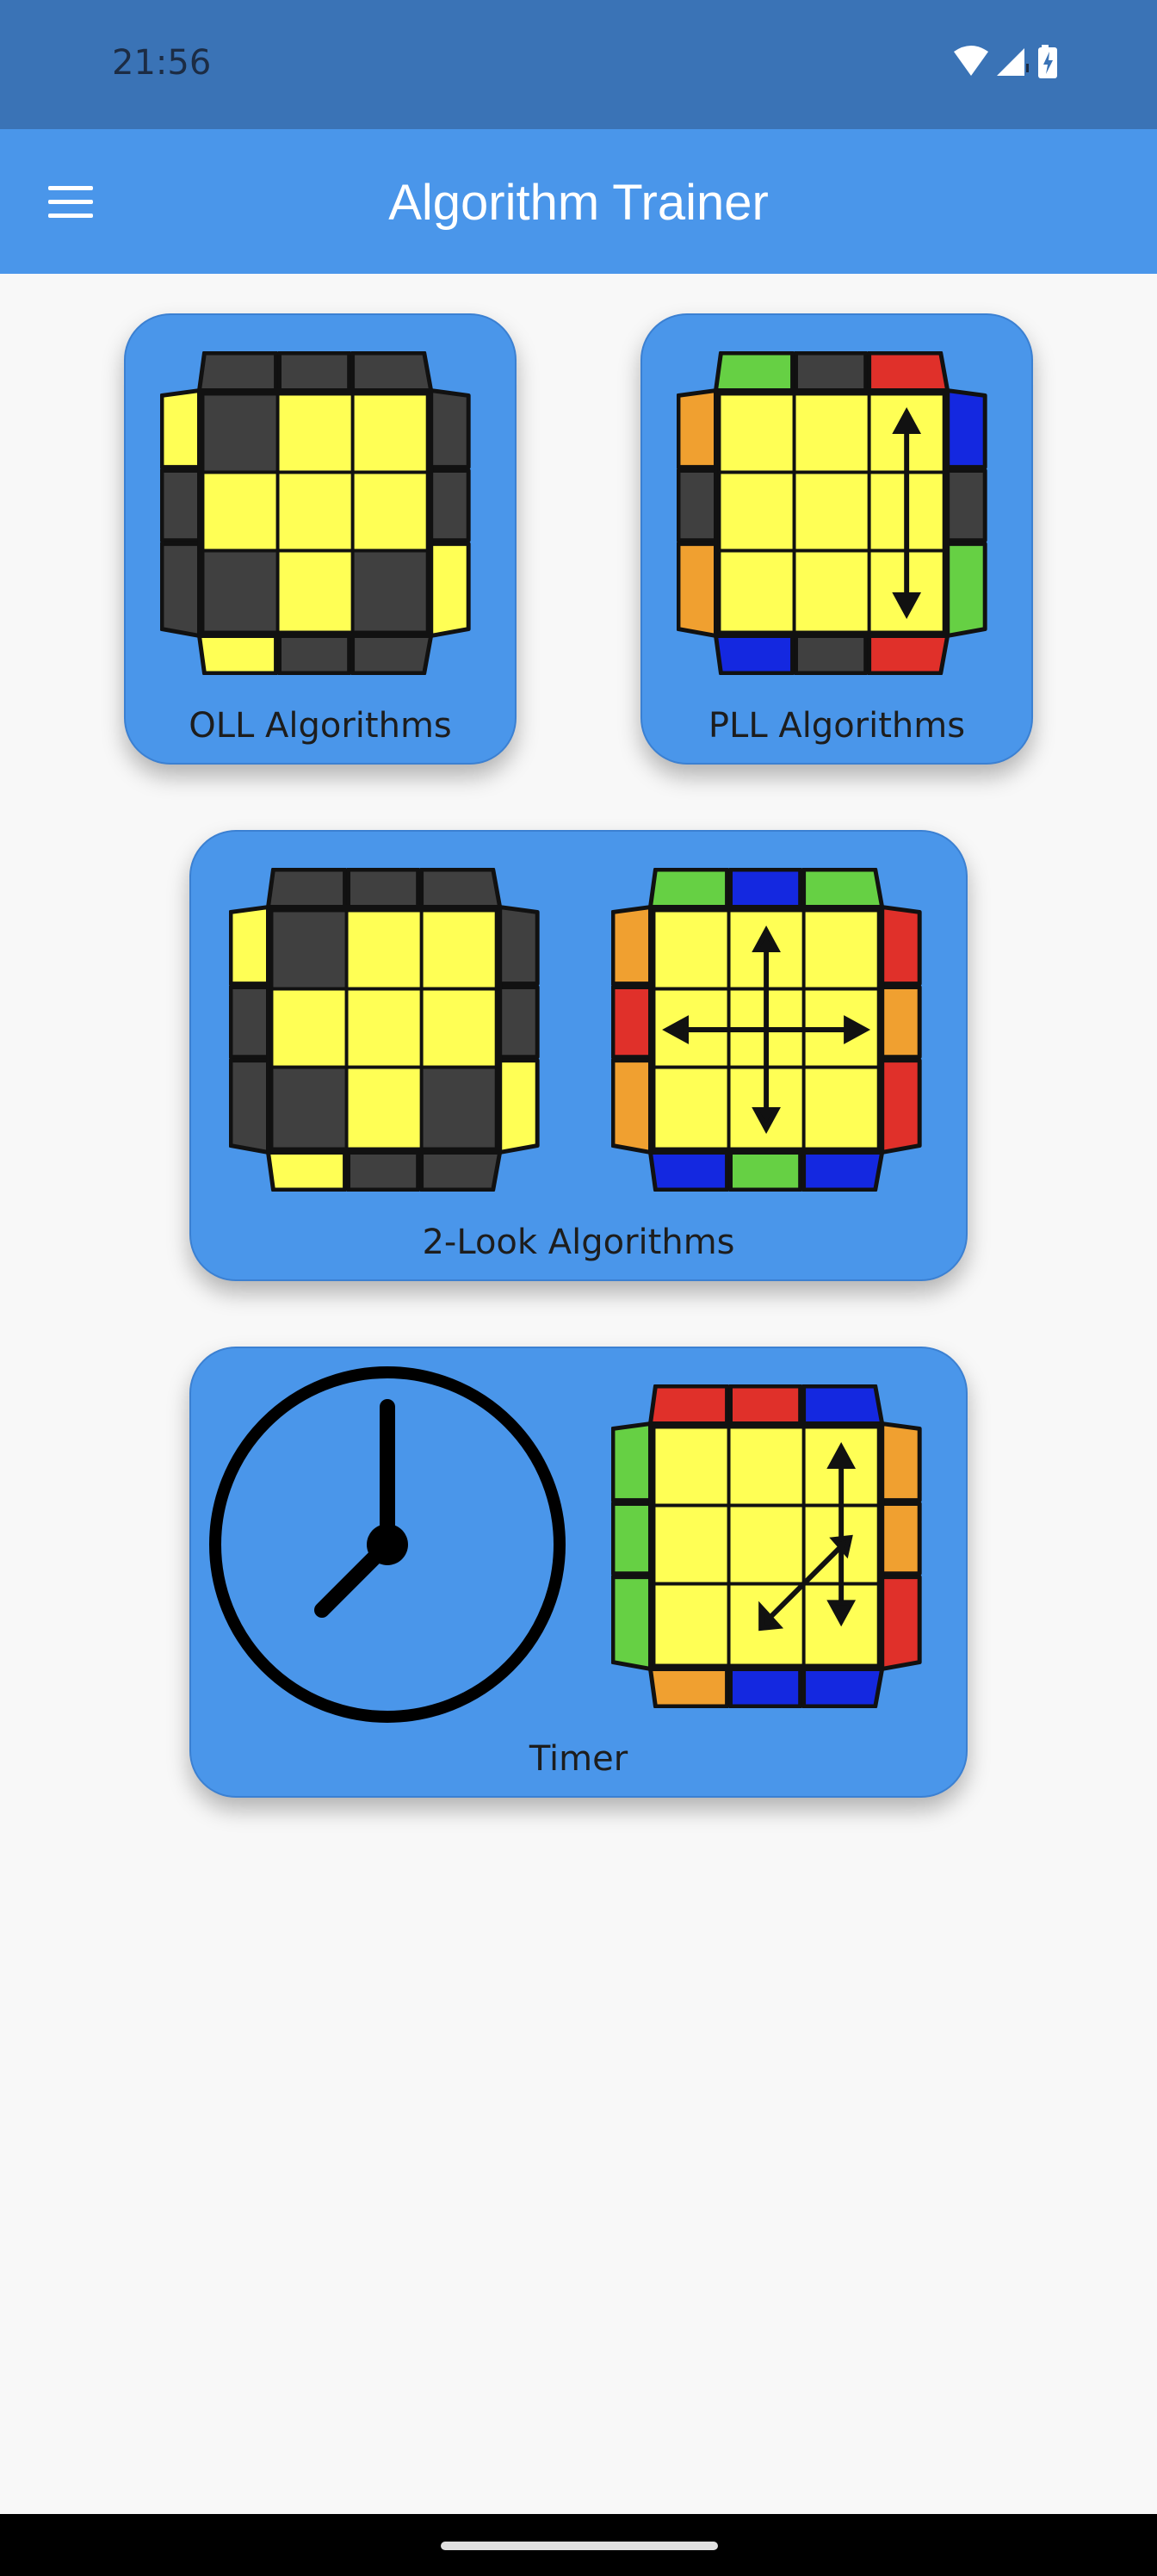 This screenshot has width=1157, height=2576. Describe the element at coordinates (388, 1545) in the screenshot. I see `clock-icon` at that location.